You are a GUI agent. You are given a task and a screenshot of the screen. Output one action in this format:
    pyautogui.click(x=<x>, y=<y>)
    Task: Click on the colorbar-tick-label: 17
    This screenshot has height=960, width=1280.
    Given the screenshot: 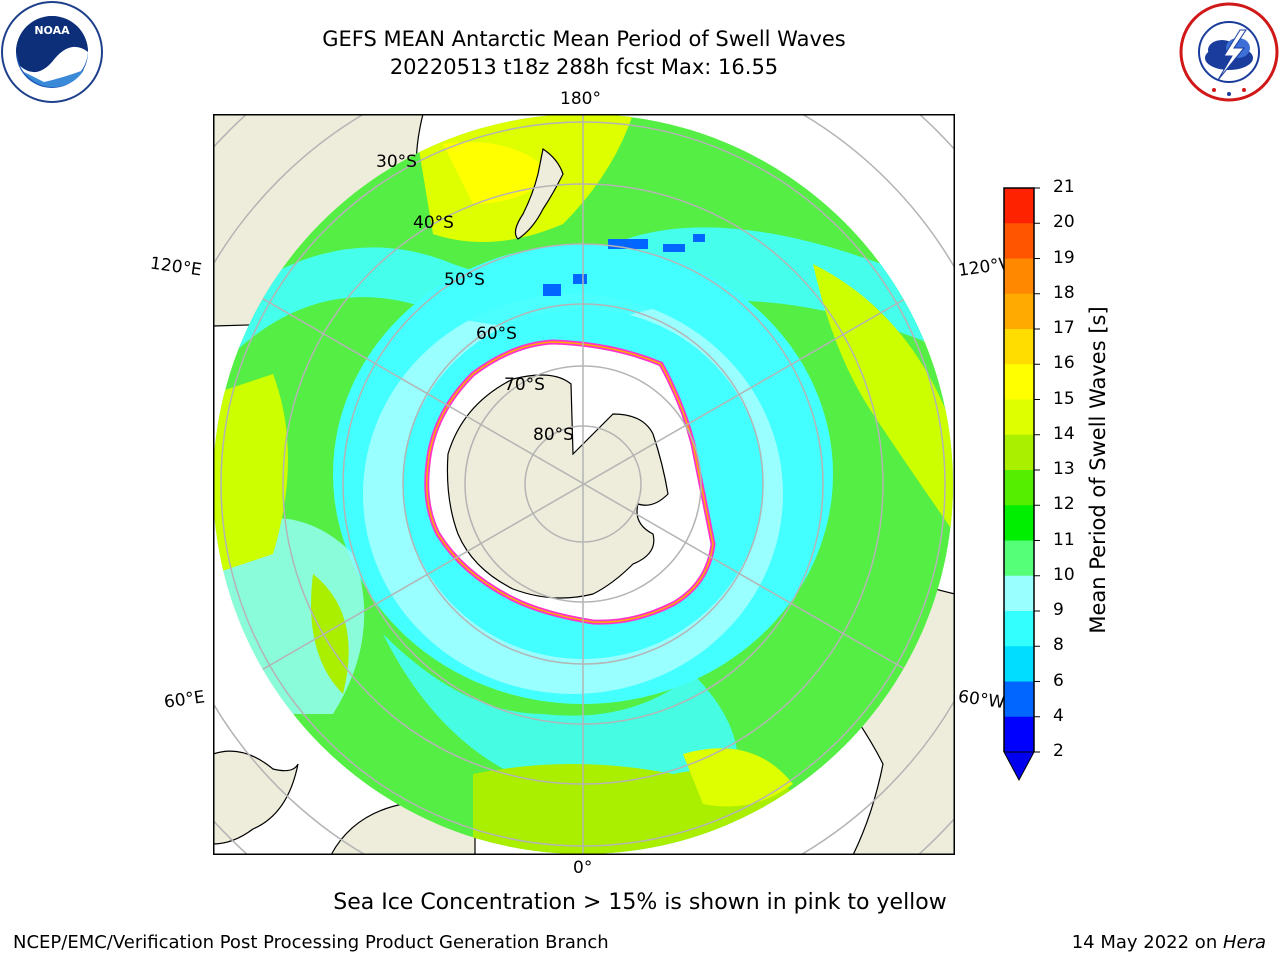 What is the action you would take?
    pyautogui.click(x=1064, y=328)
    